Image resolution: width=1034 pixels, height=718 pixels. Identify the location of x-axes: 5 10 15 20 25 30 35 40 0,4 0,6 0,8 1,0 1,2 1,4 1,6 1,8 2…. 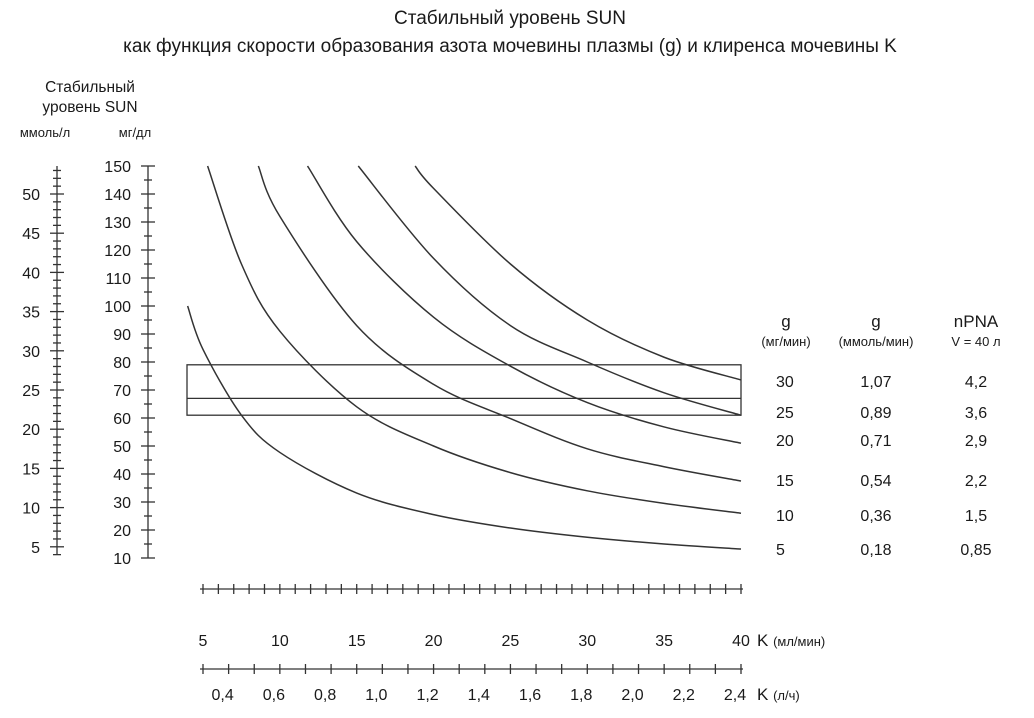
(474, 644).